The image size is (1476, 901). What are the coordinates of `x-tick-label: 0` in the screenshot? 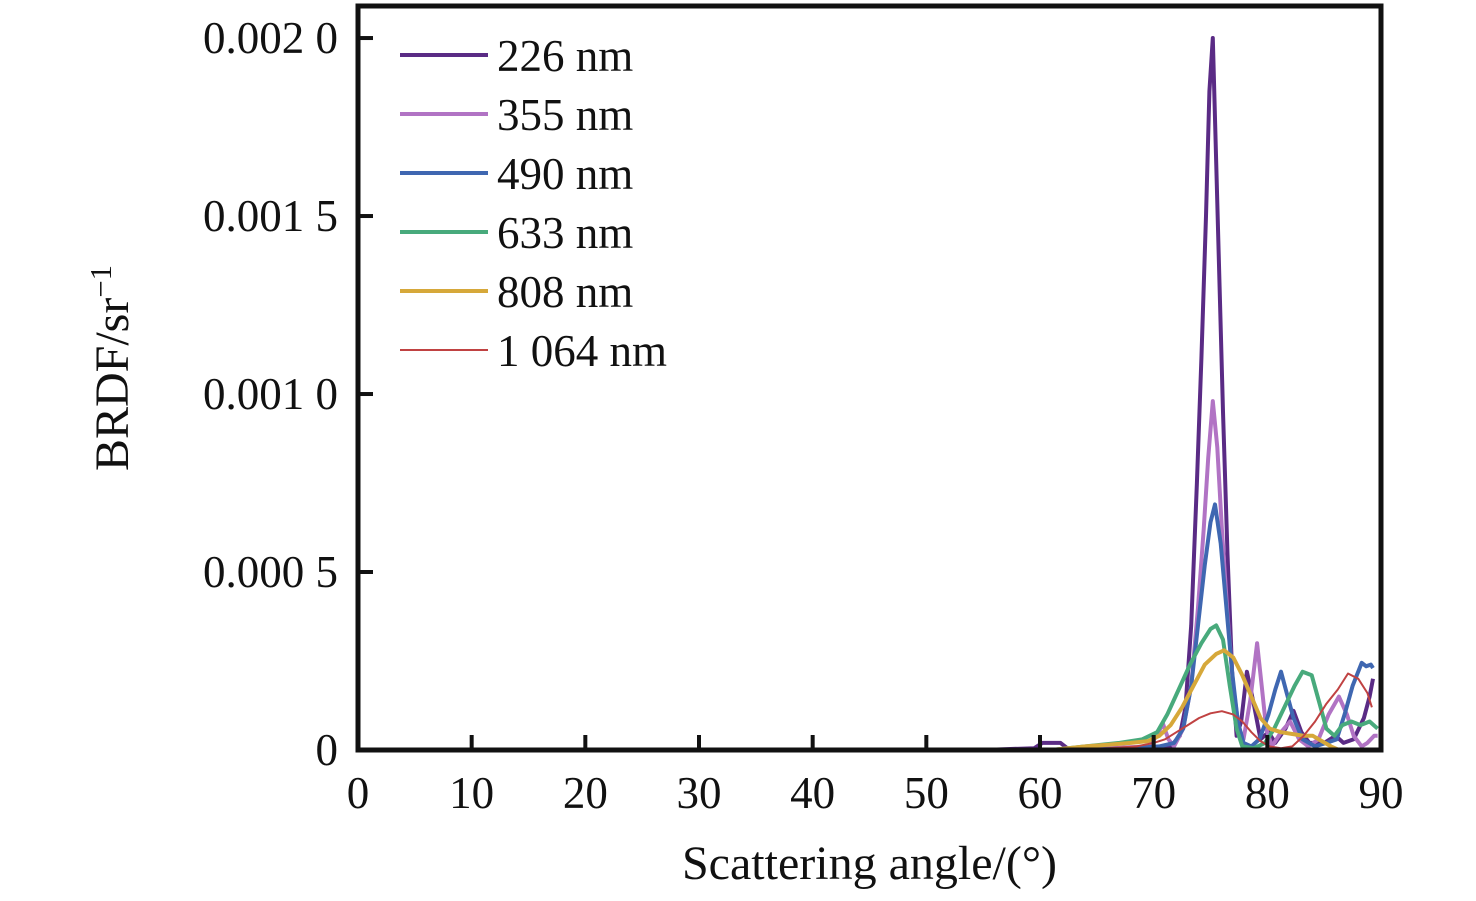 It's located at (358, 793).